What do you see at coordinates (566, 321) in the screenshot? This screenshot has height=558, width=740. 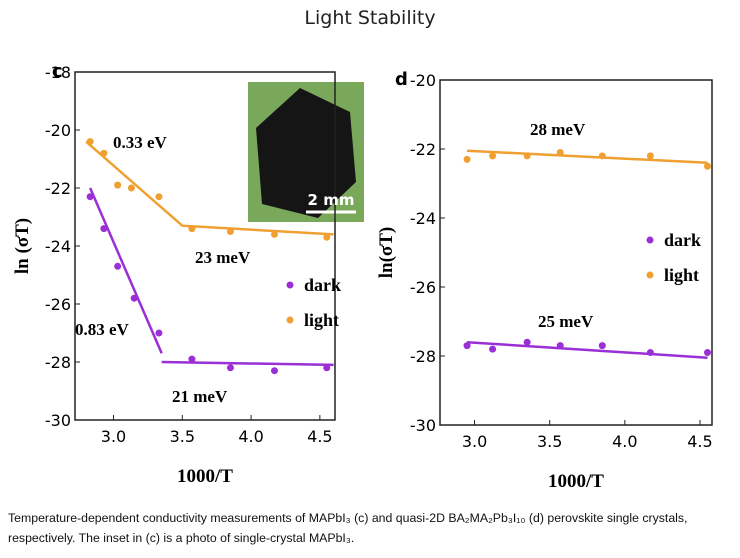 I see `annotation: 25 meV` at bounding box center [566, 321].